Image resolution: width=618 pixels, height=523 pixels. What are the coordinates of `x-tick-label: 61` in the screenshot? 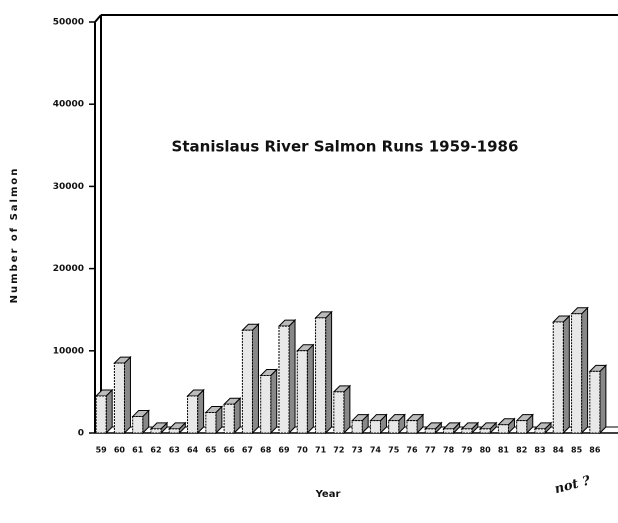 It's located at (138, 450).